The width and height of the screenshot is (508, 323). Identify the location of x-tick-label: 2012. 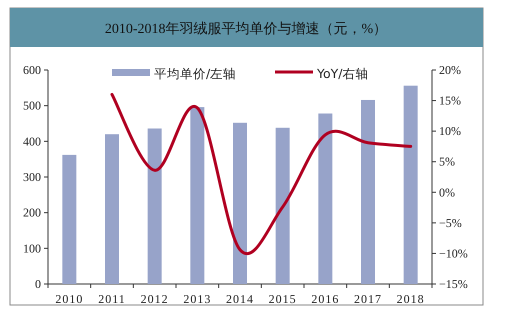
(154, 299).